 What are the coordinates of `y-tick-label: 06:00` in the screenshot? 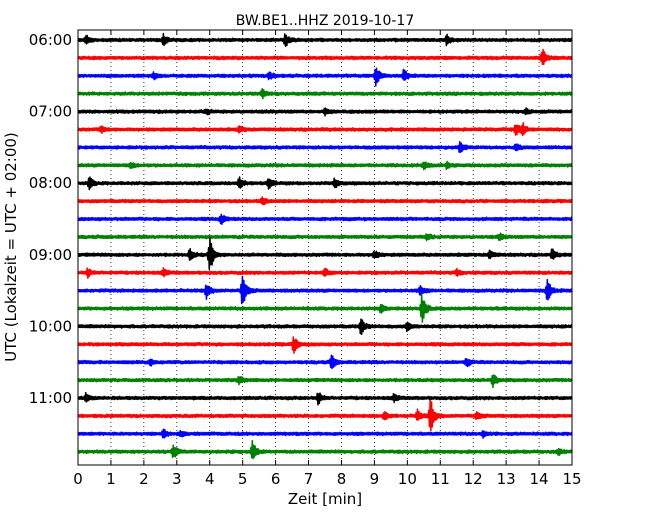 It's located at (50, 40).